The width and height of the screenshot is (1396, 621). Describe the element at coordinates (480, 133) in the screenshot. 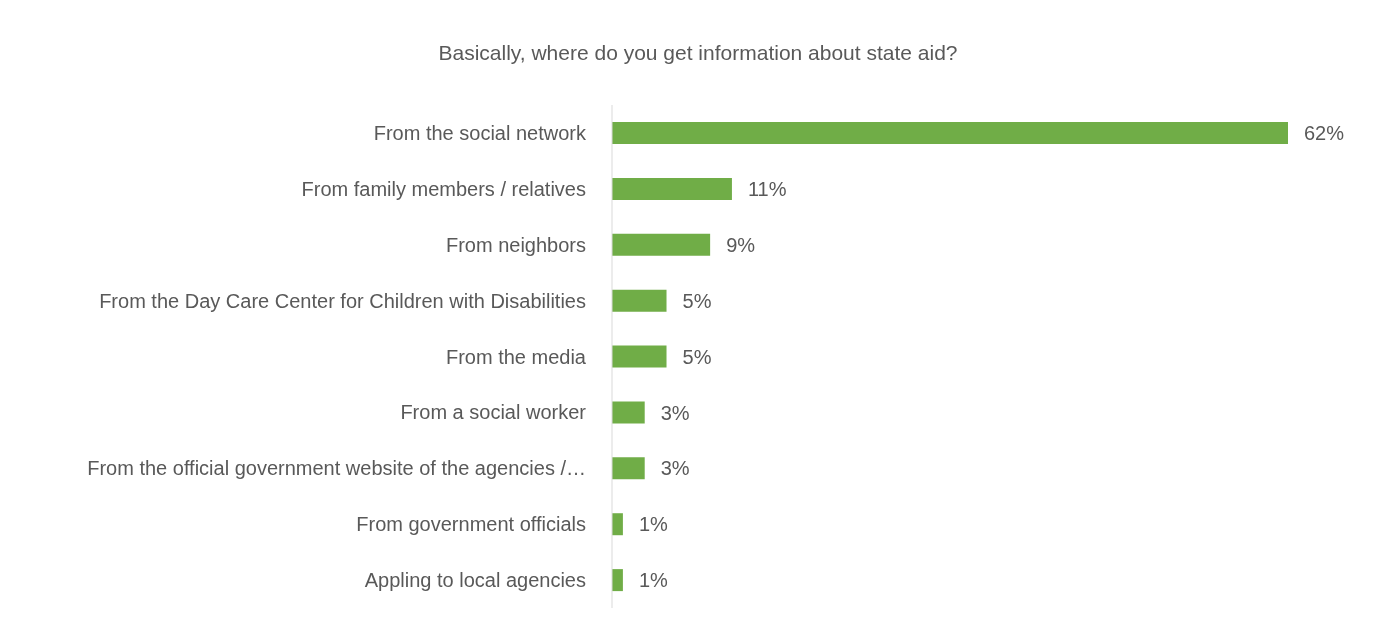

I see `y-tick-label: From the social network` at that location.